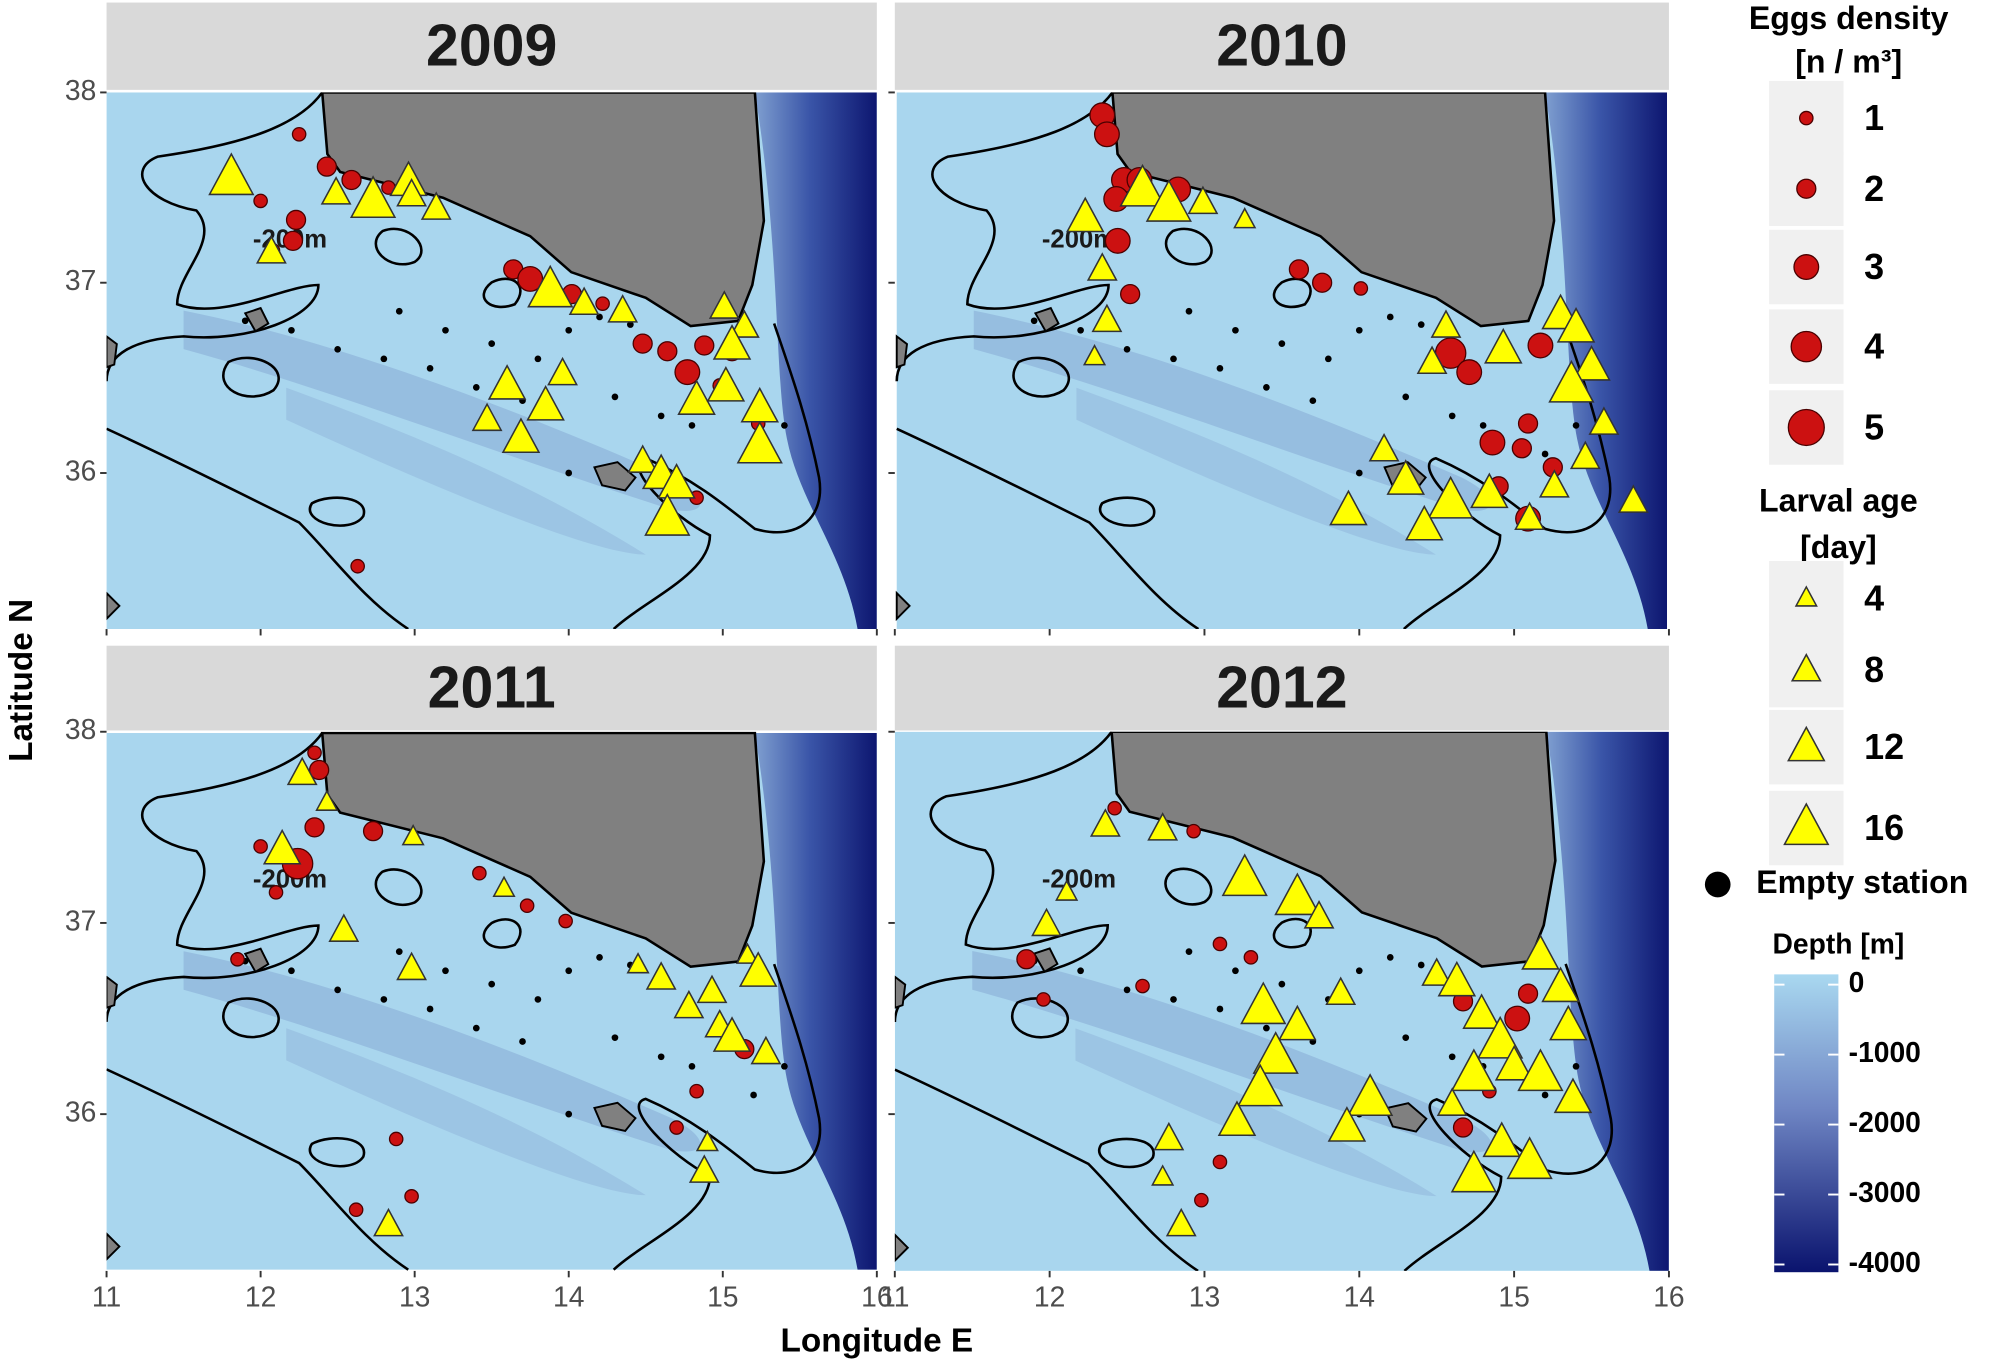 This screenshot has height=1369, width=2013. What do you see at coordinates (1885, 1122) in the screenshot?
I see `colorbar-label: -2000` at bounding box center [1885, 1122].